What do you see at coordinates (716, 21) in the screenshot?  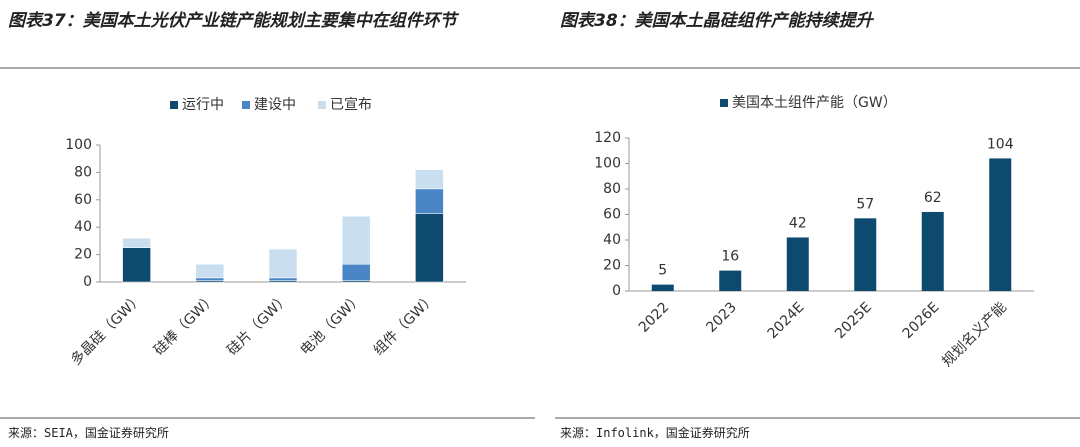 I see `chart-title: 图表38：美国本土晶硅组件产能持续提升` at bounding box center [716, 21].